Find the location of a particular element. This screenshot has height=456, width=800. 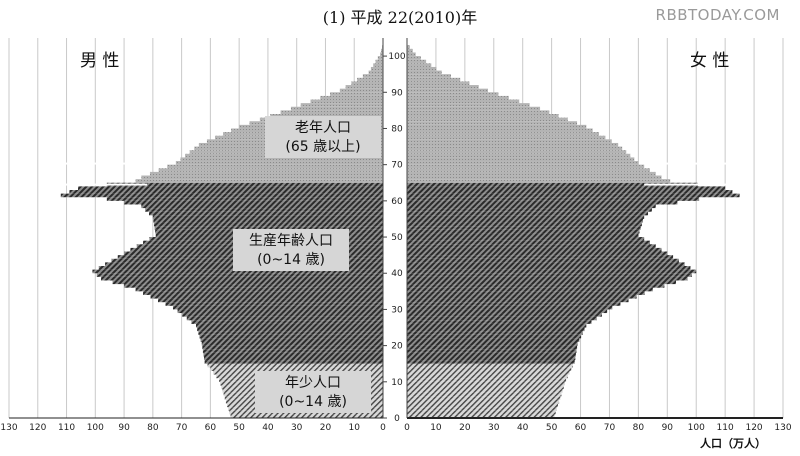

x-tick-left-120: 120 is located at coordinates (37, 428).